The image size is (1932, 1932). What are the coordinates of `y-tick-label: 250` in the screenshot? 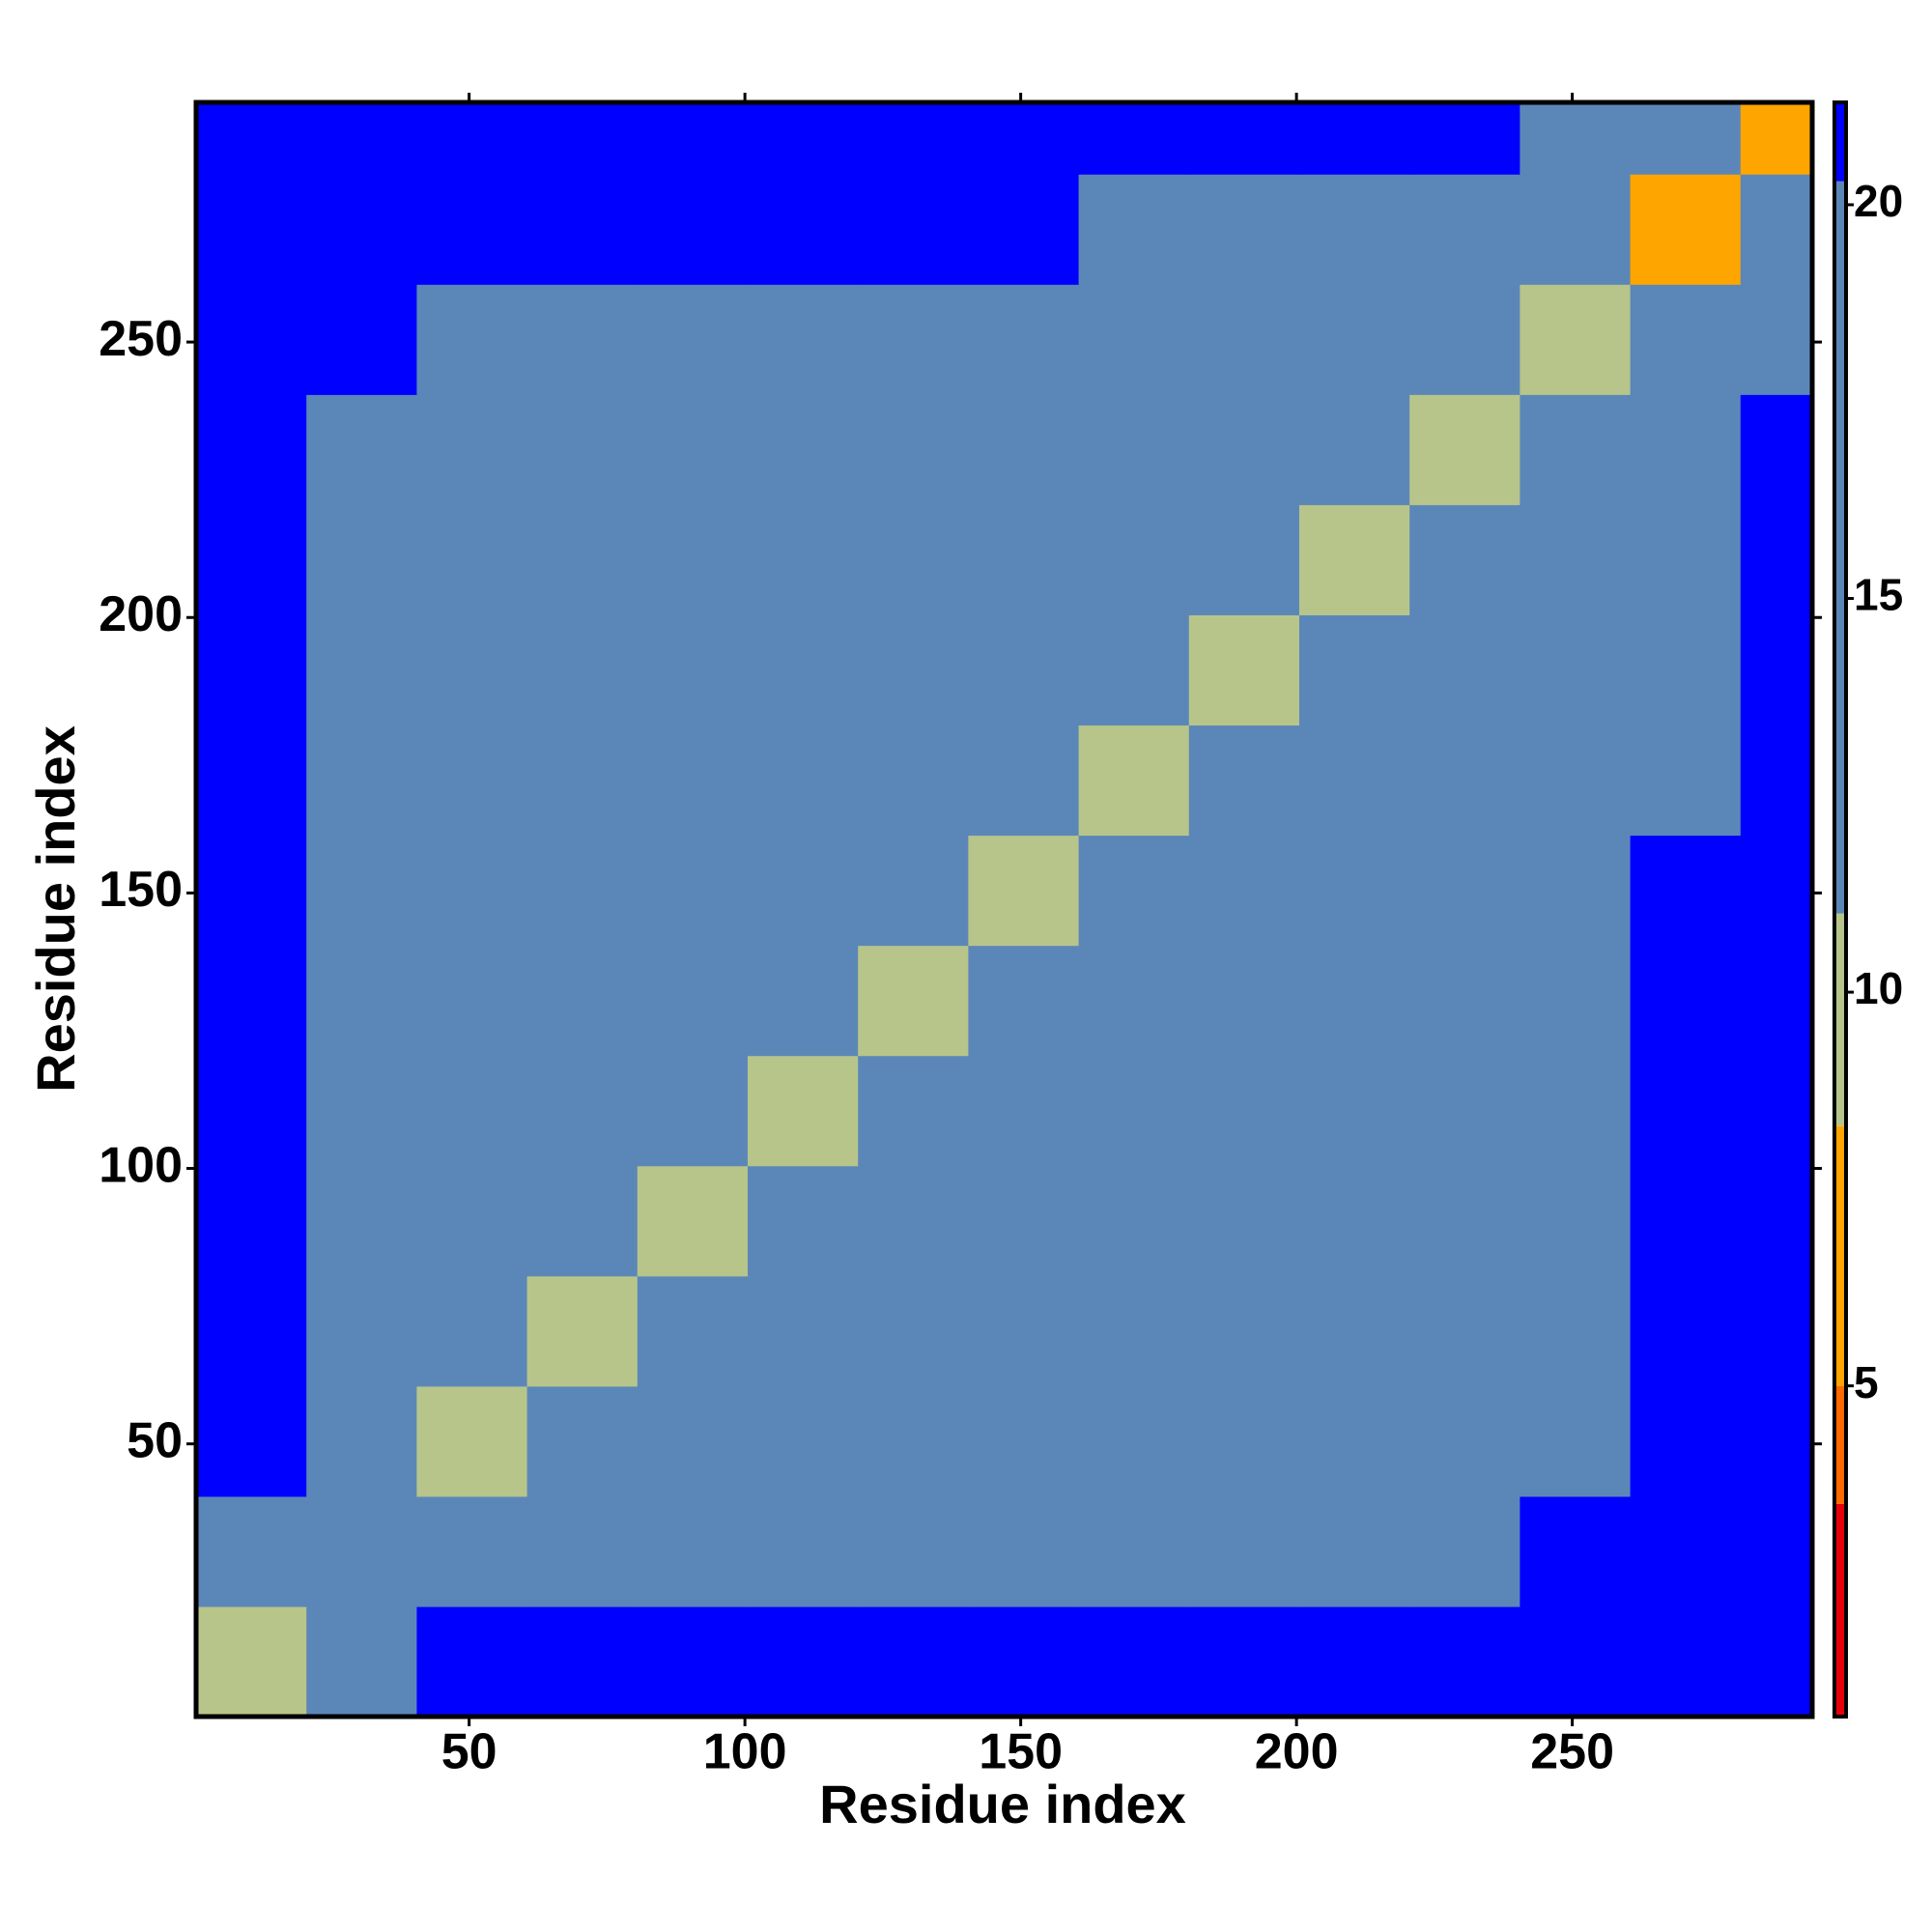 It's located at (141, 339).